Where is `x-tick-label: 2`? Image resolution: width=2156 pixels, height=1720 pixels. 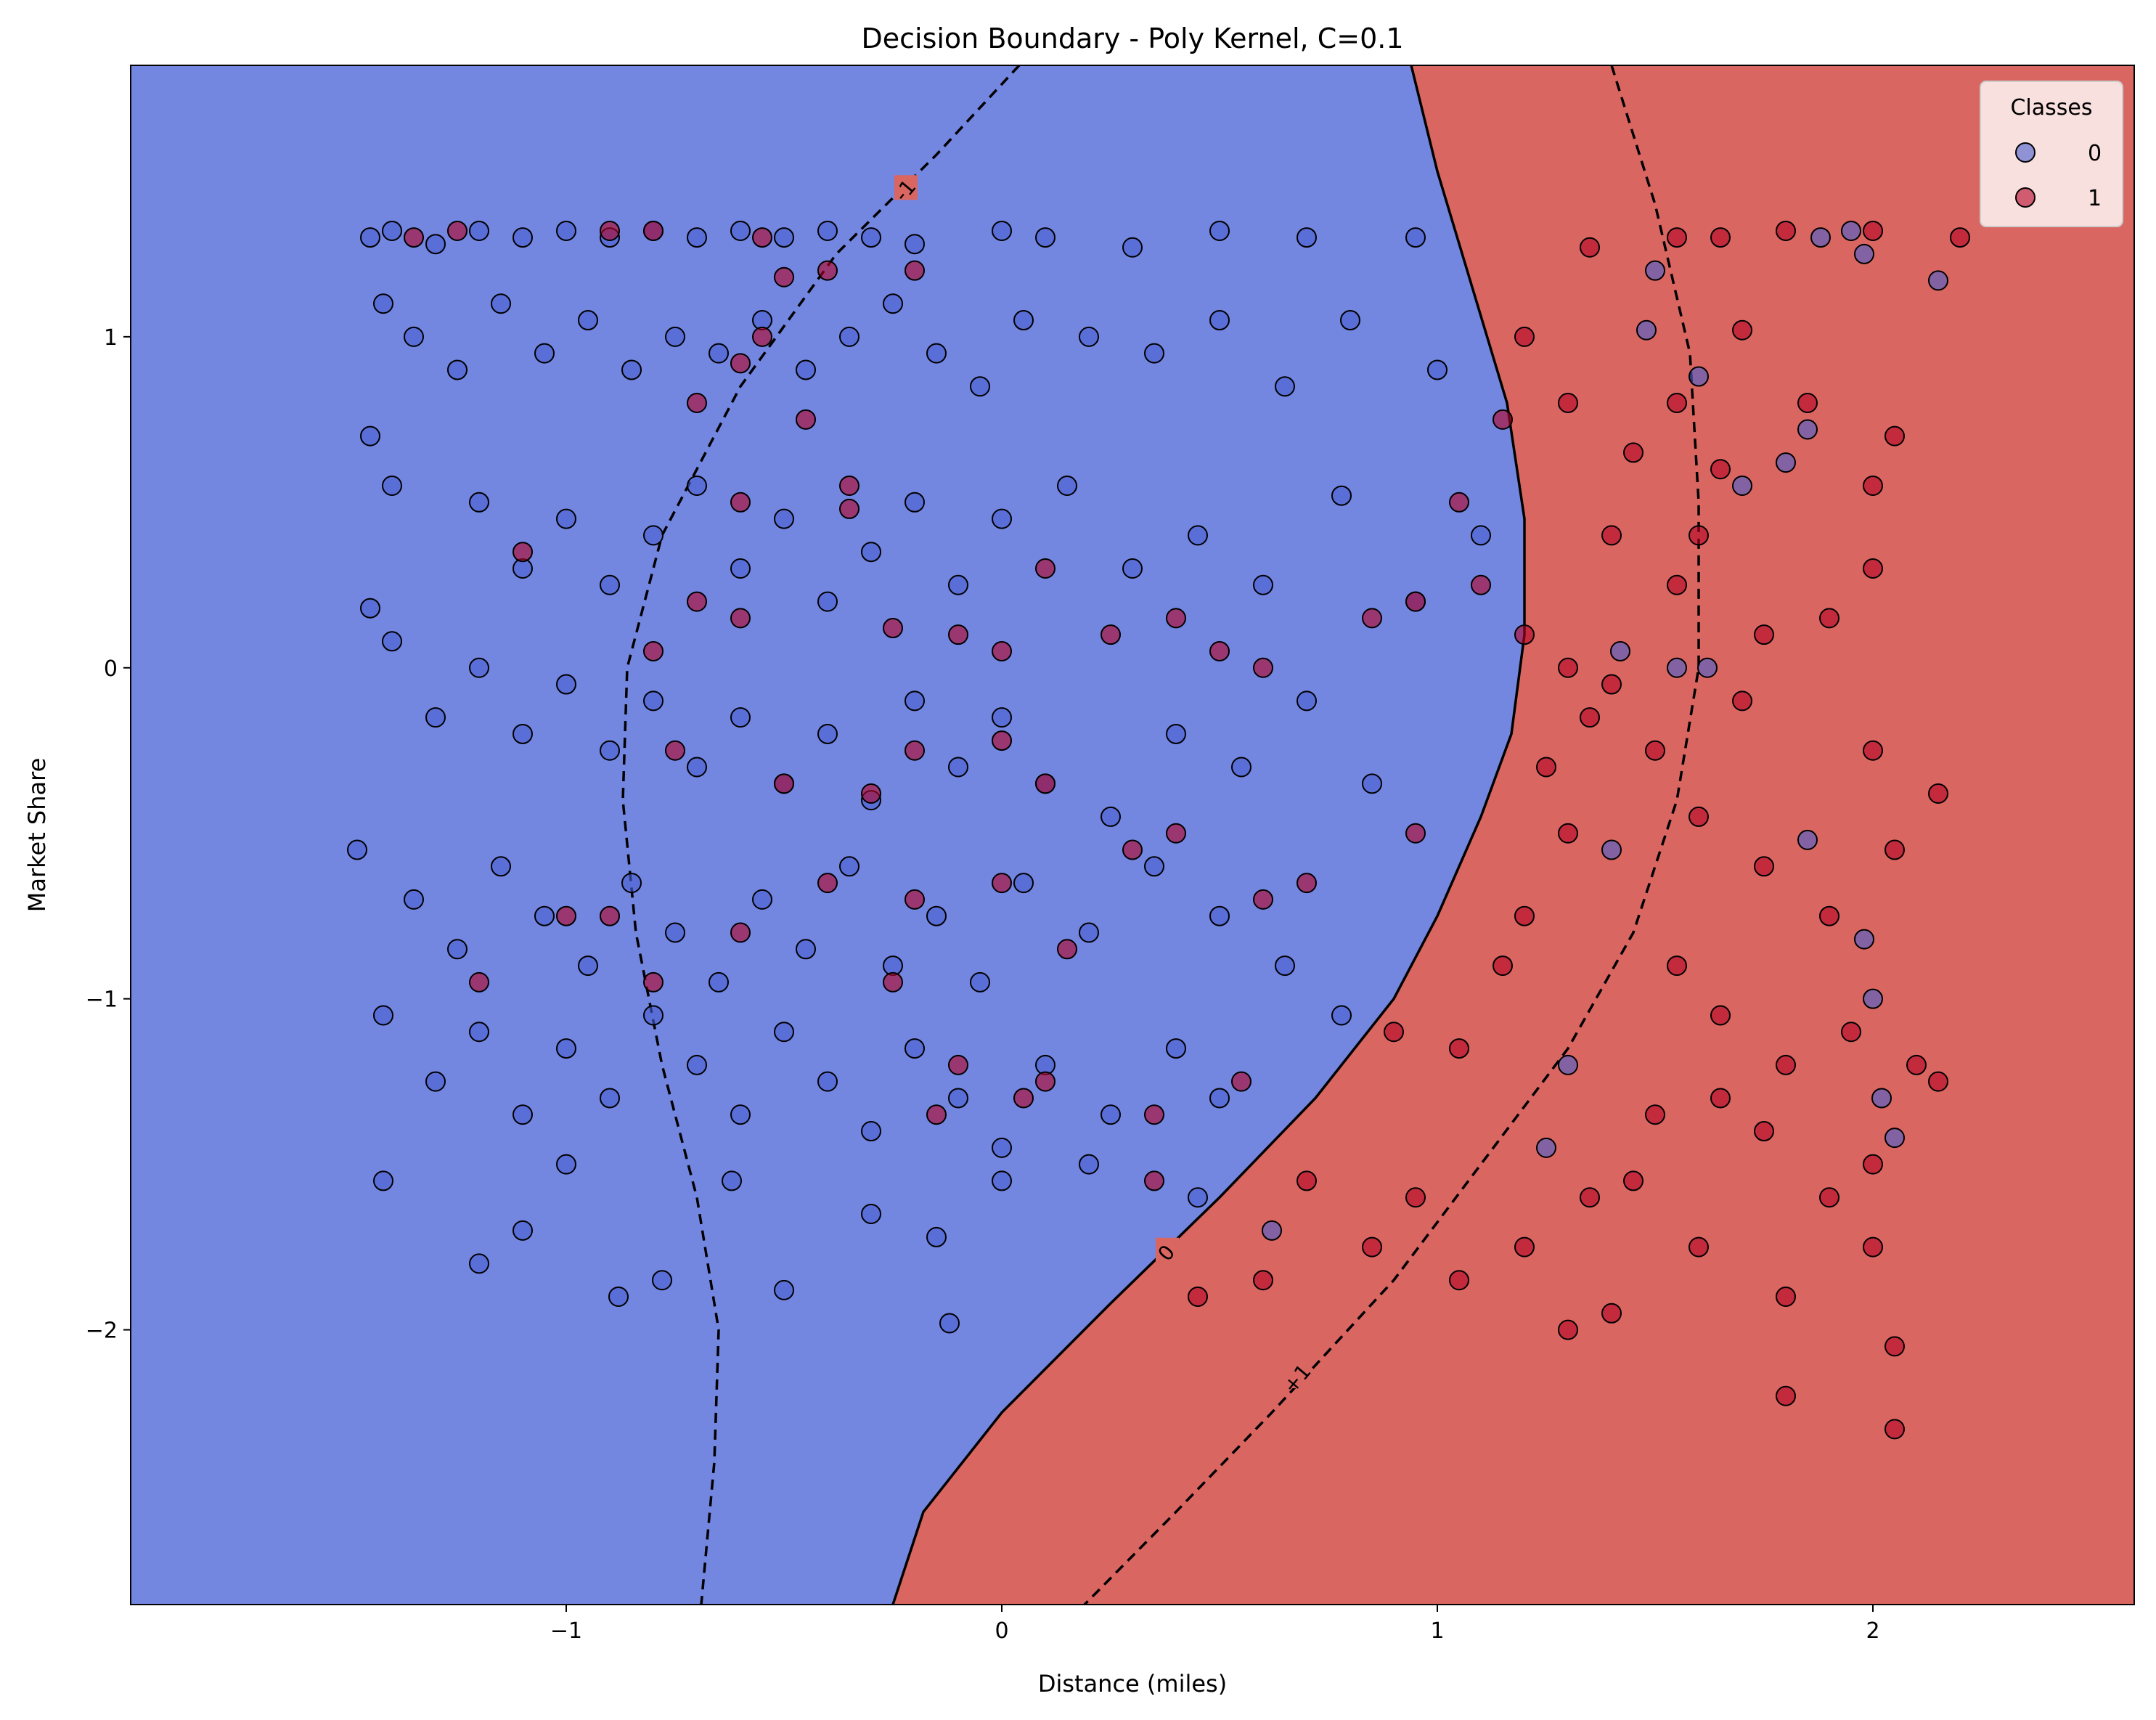 x-tick-label: 2 is located at coordinates (1873, 1631).